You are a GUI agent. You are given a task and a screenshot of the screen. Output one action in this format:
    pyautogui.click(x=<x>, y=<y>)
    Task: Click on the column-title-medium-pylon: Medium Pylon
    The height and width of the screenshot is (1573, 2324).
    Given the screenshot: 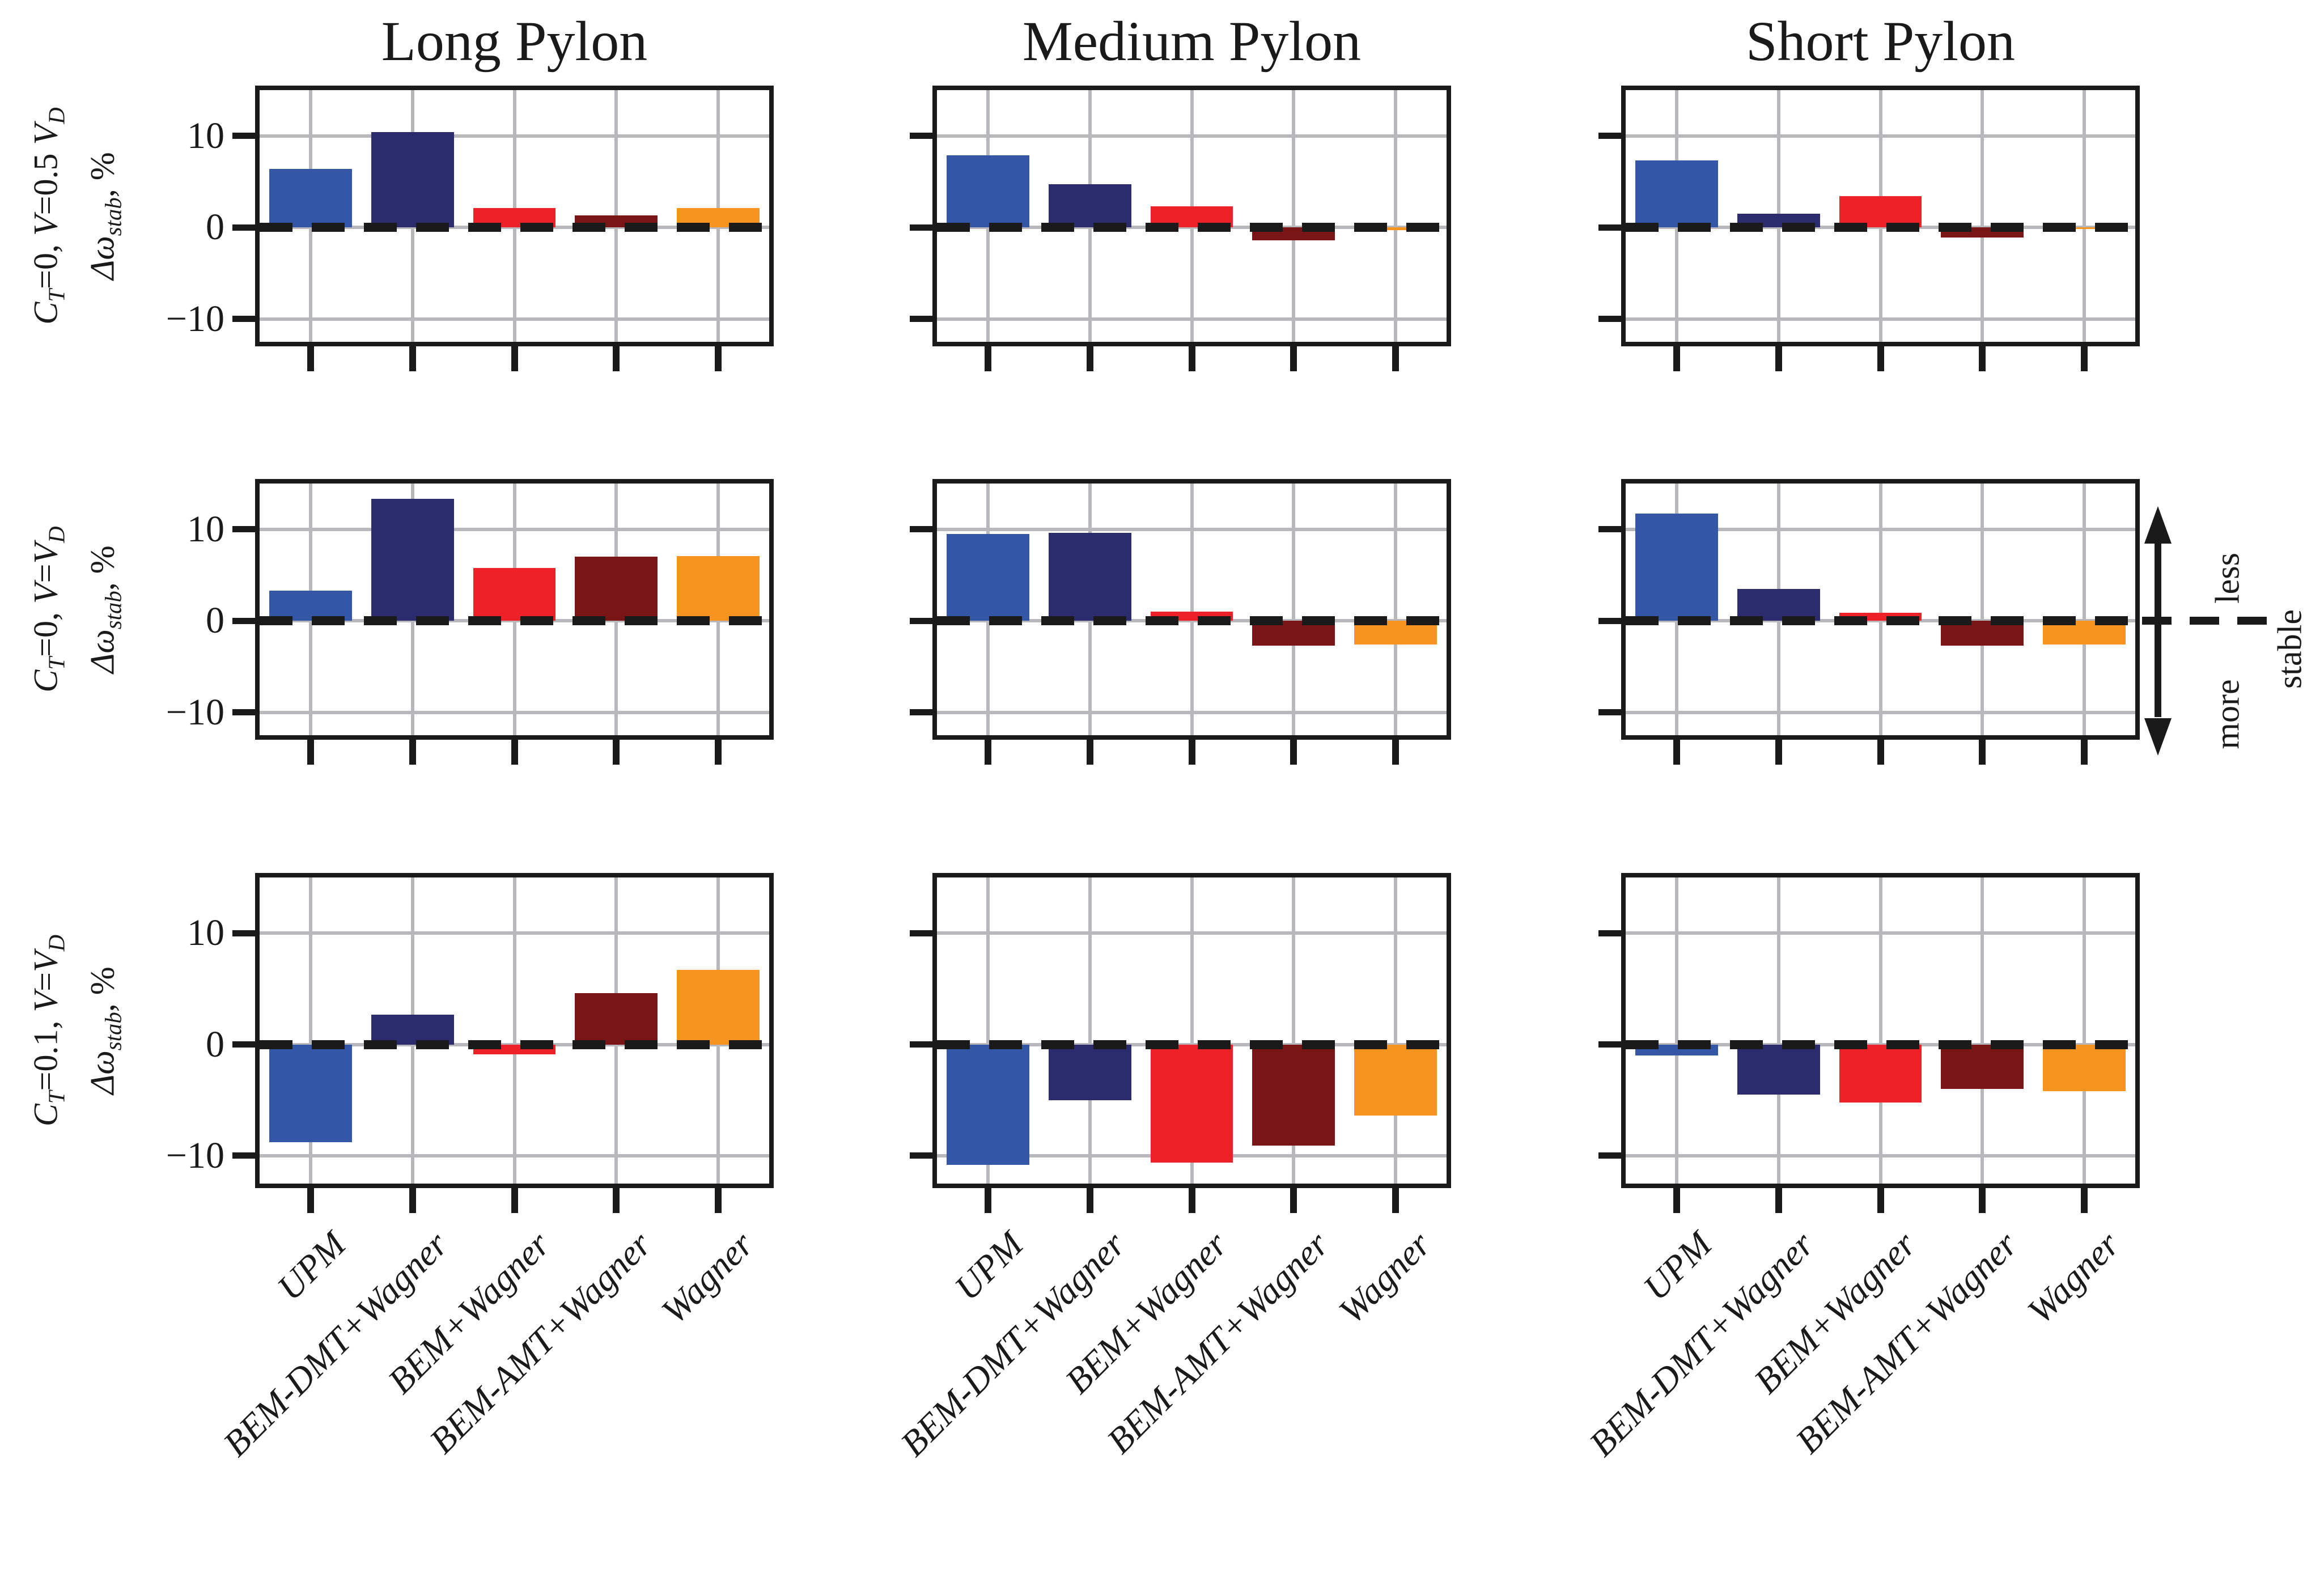 What is the action you would take?
    pyautogui.click(x=1192, y=41)
    